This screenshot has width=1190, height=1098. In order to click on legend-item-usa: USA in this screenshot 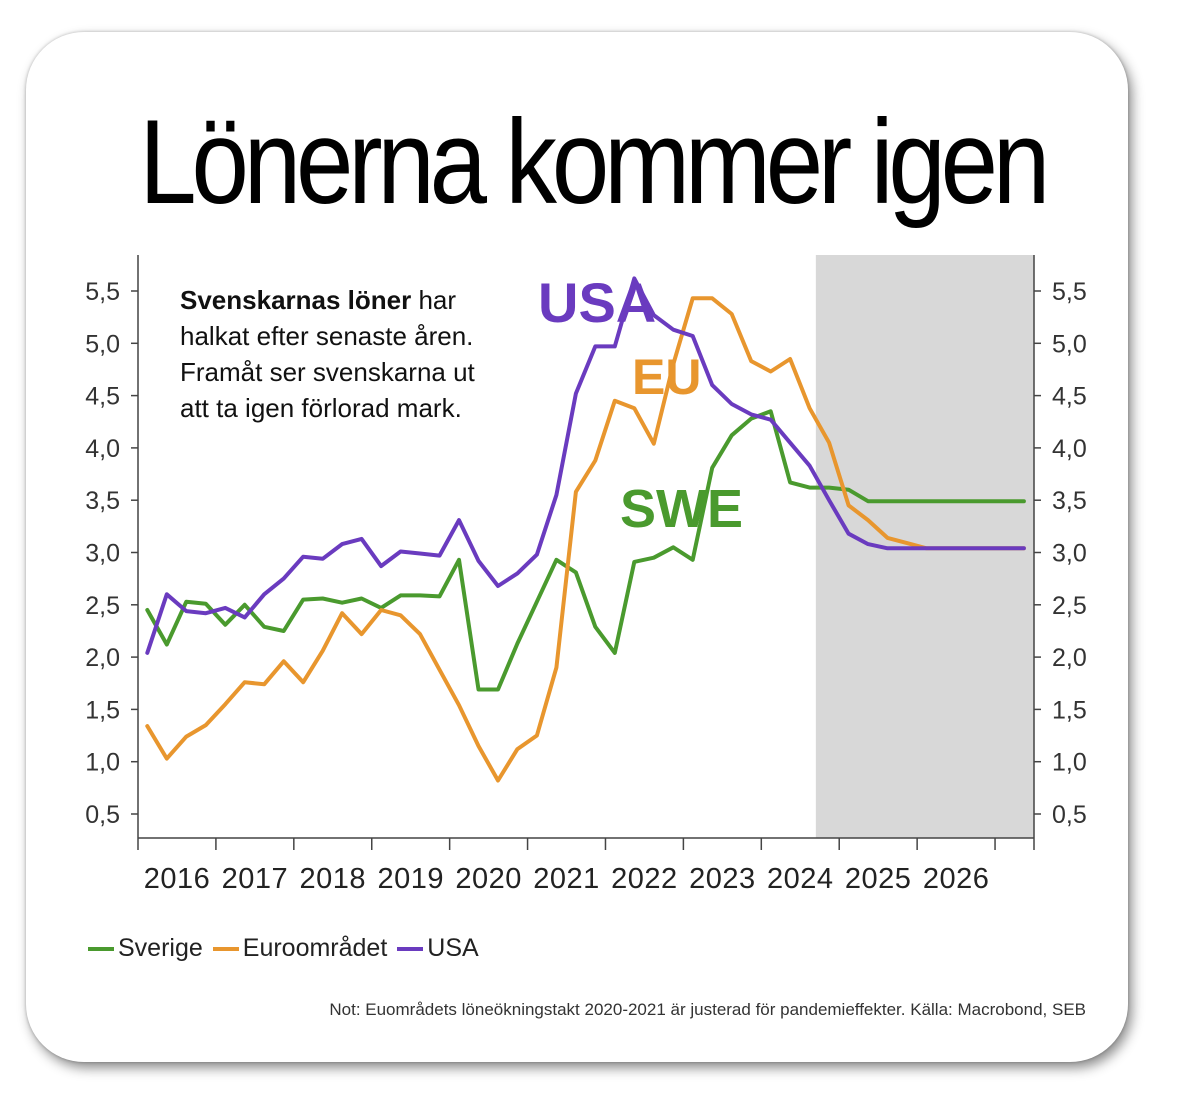, I will do `click(438, 948)`.